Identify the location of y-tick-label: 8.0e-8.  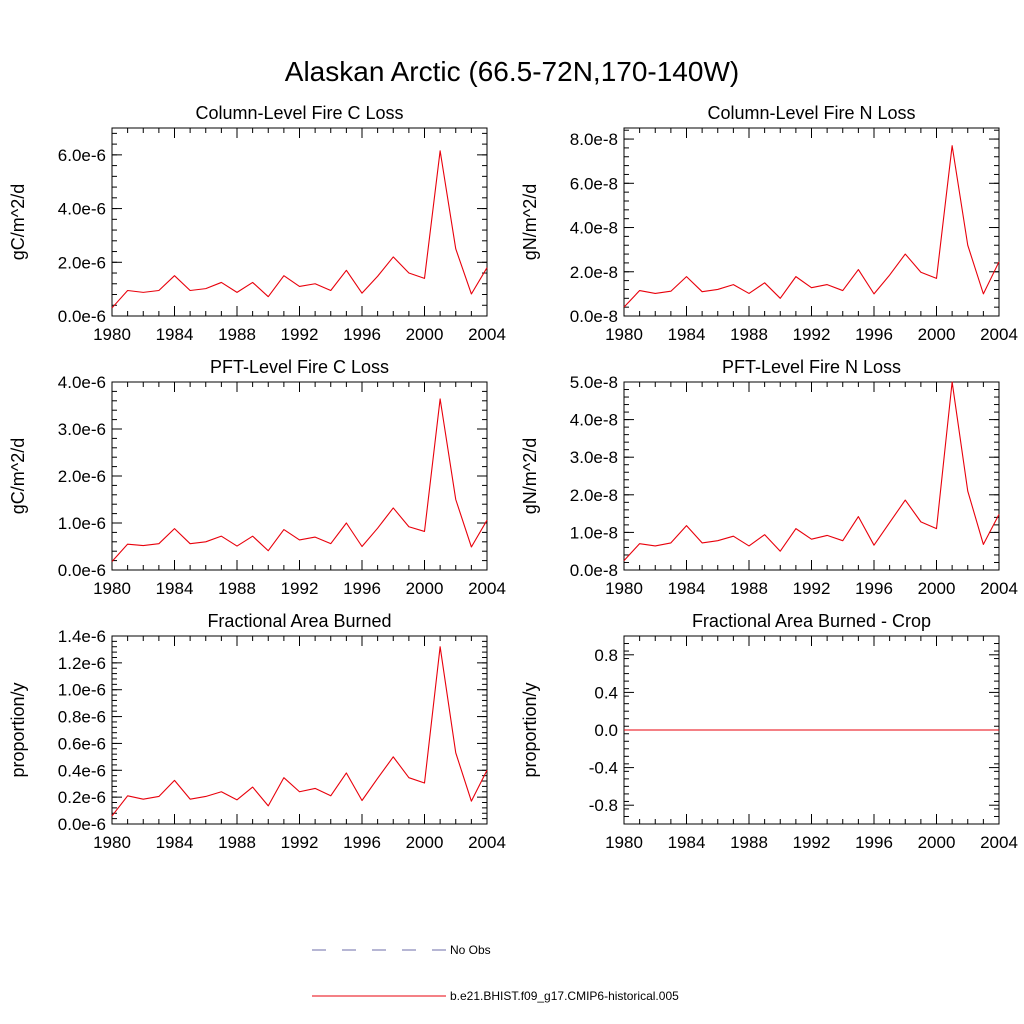
(594, 139).